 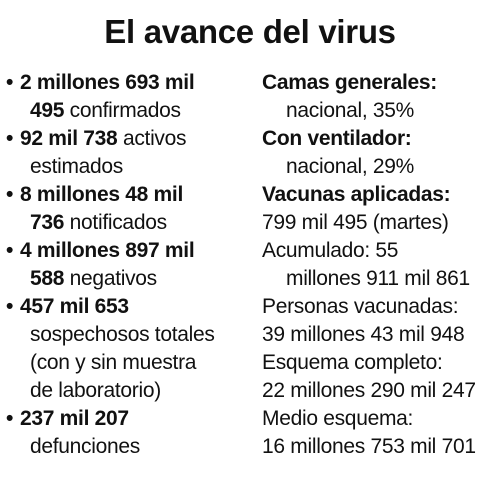 What do you see at coordinates (369, 390) in the screenshot?
I see `completo-value: 22 millones 290 mil 247` at bounding box center [369, 390].